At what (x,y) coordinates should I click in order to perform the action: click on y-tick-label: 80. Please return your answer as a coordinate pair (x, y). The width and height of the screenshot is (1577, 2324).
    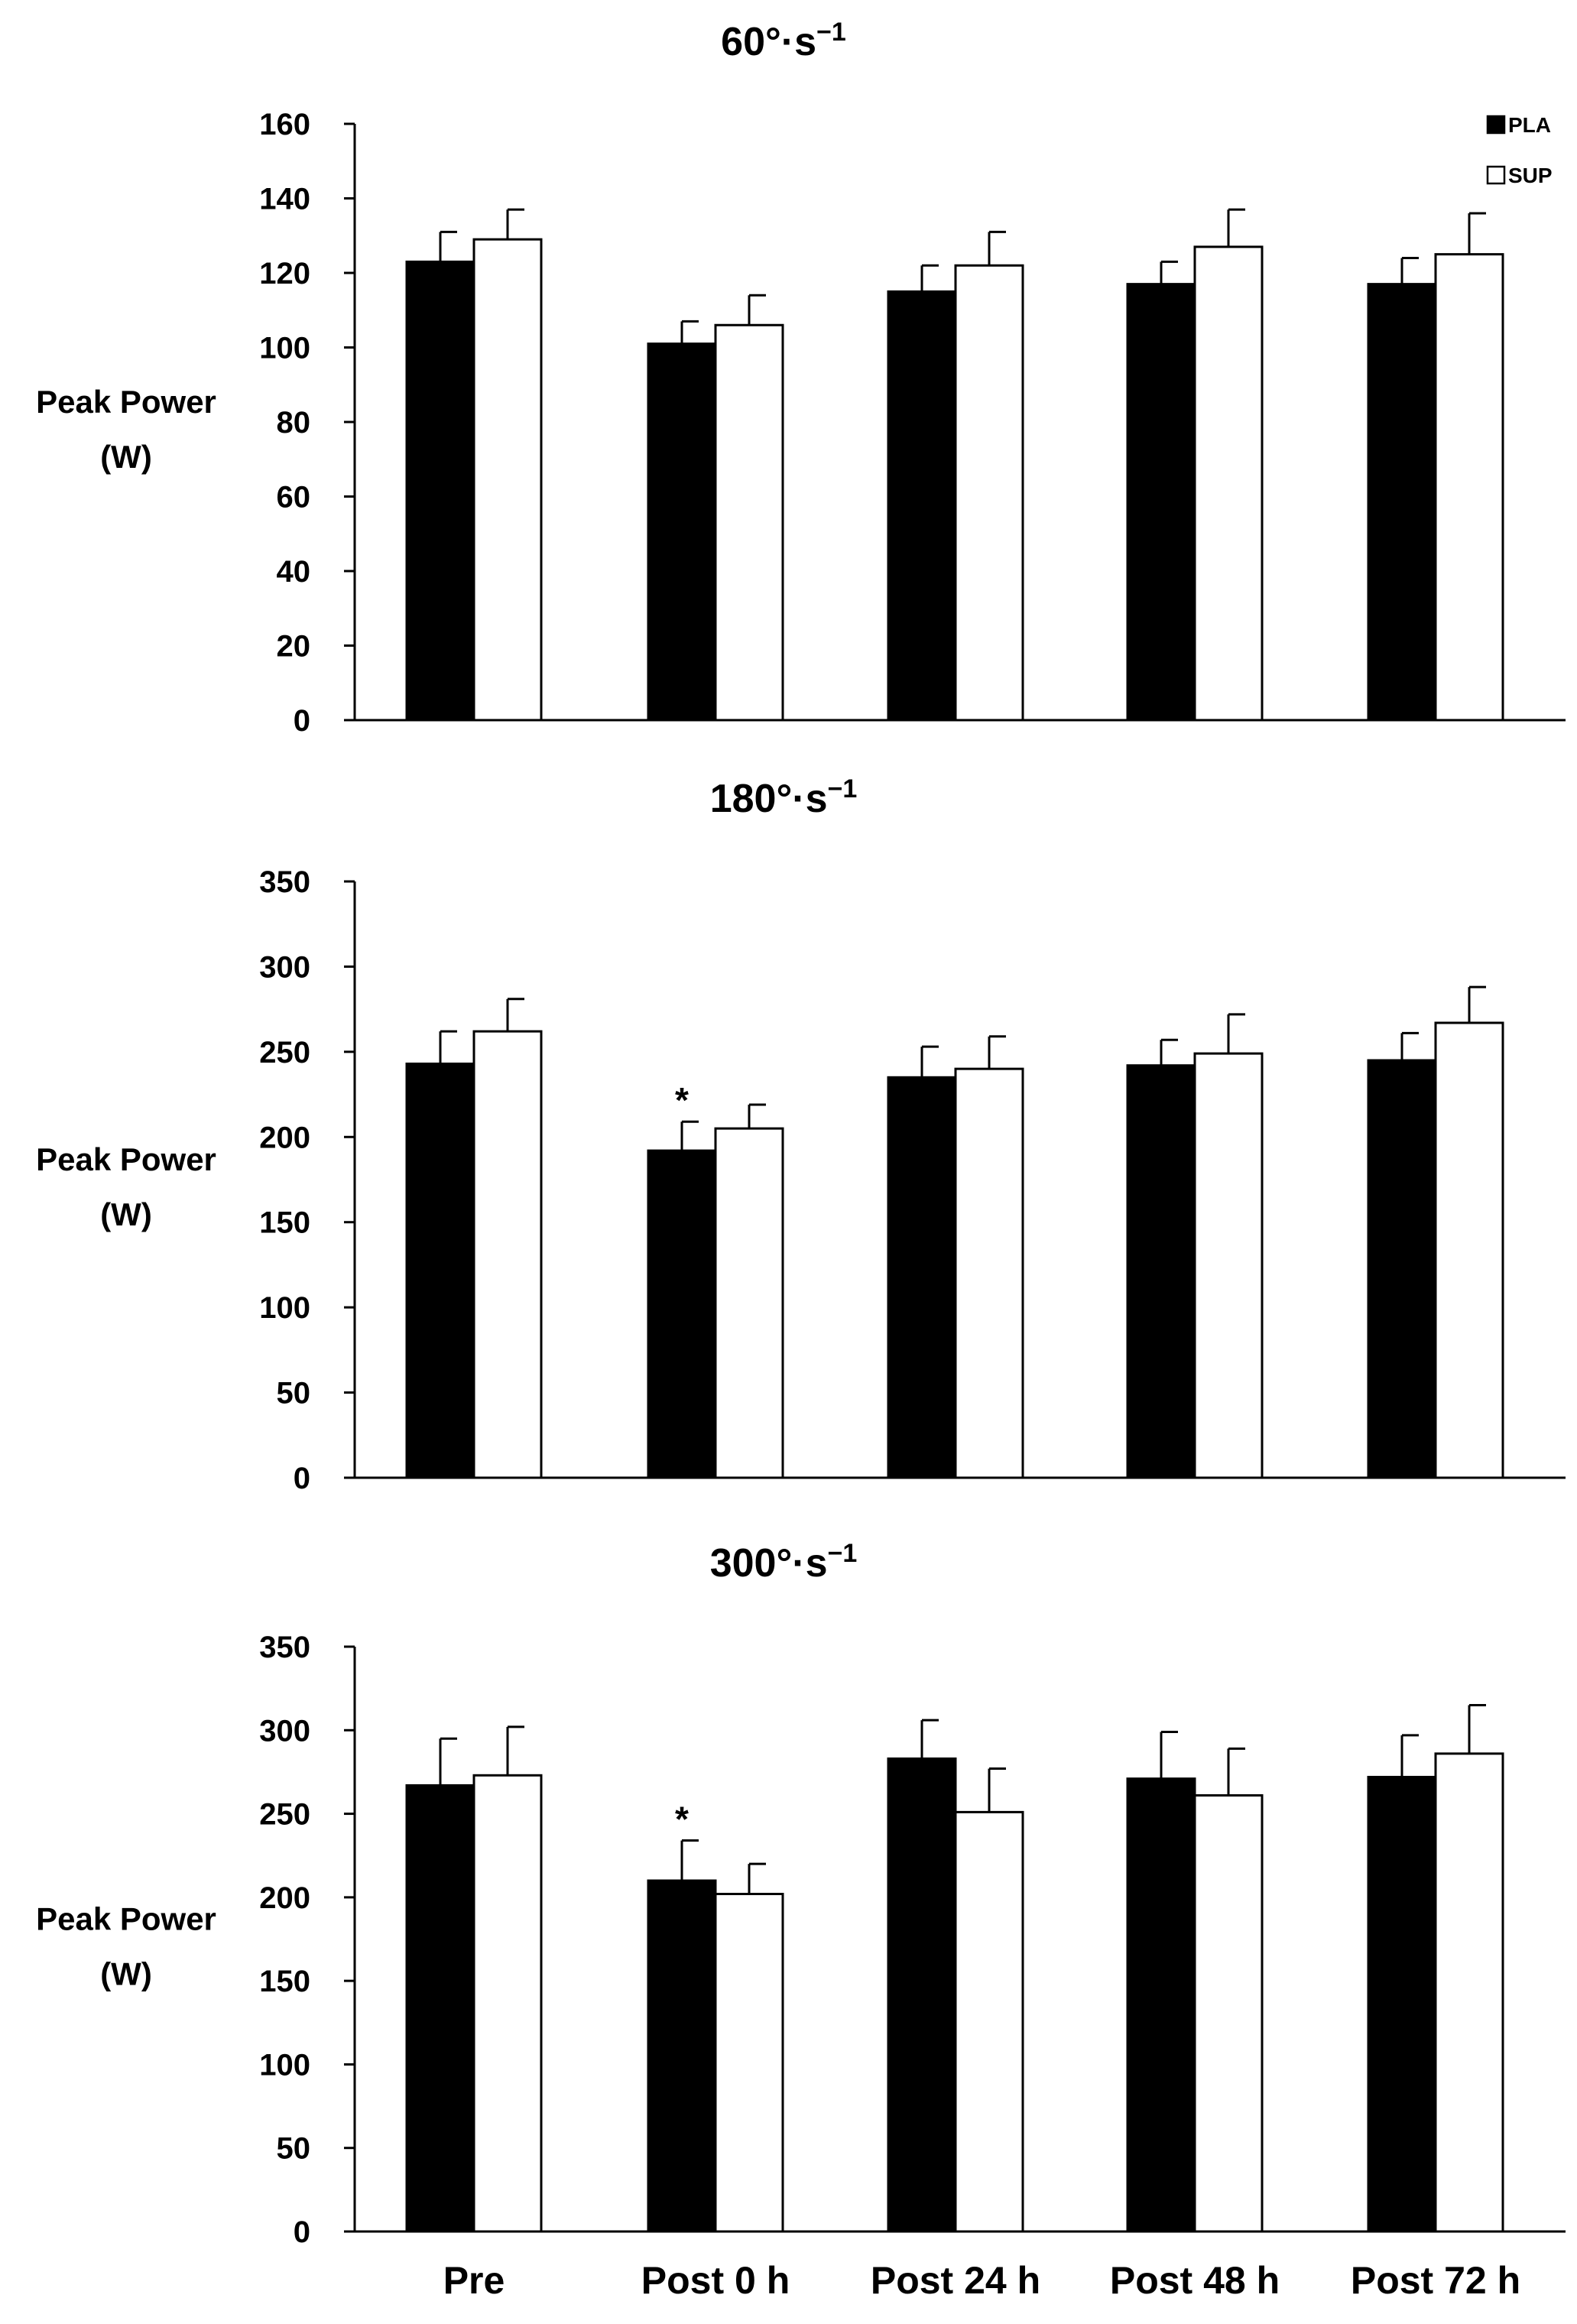
    Looking at the image, I should click on (294, 423).